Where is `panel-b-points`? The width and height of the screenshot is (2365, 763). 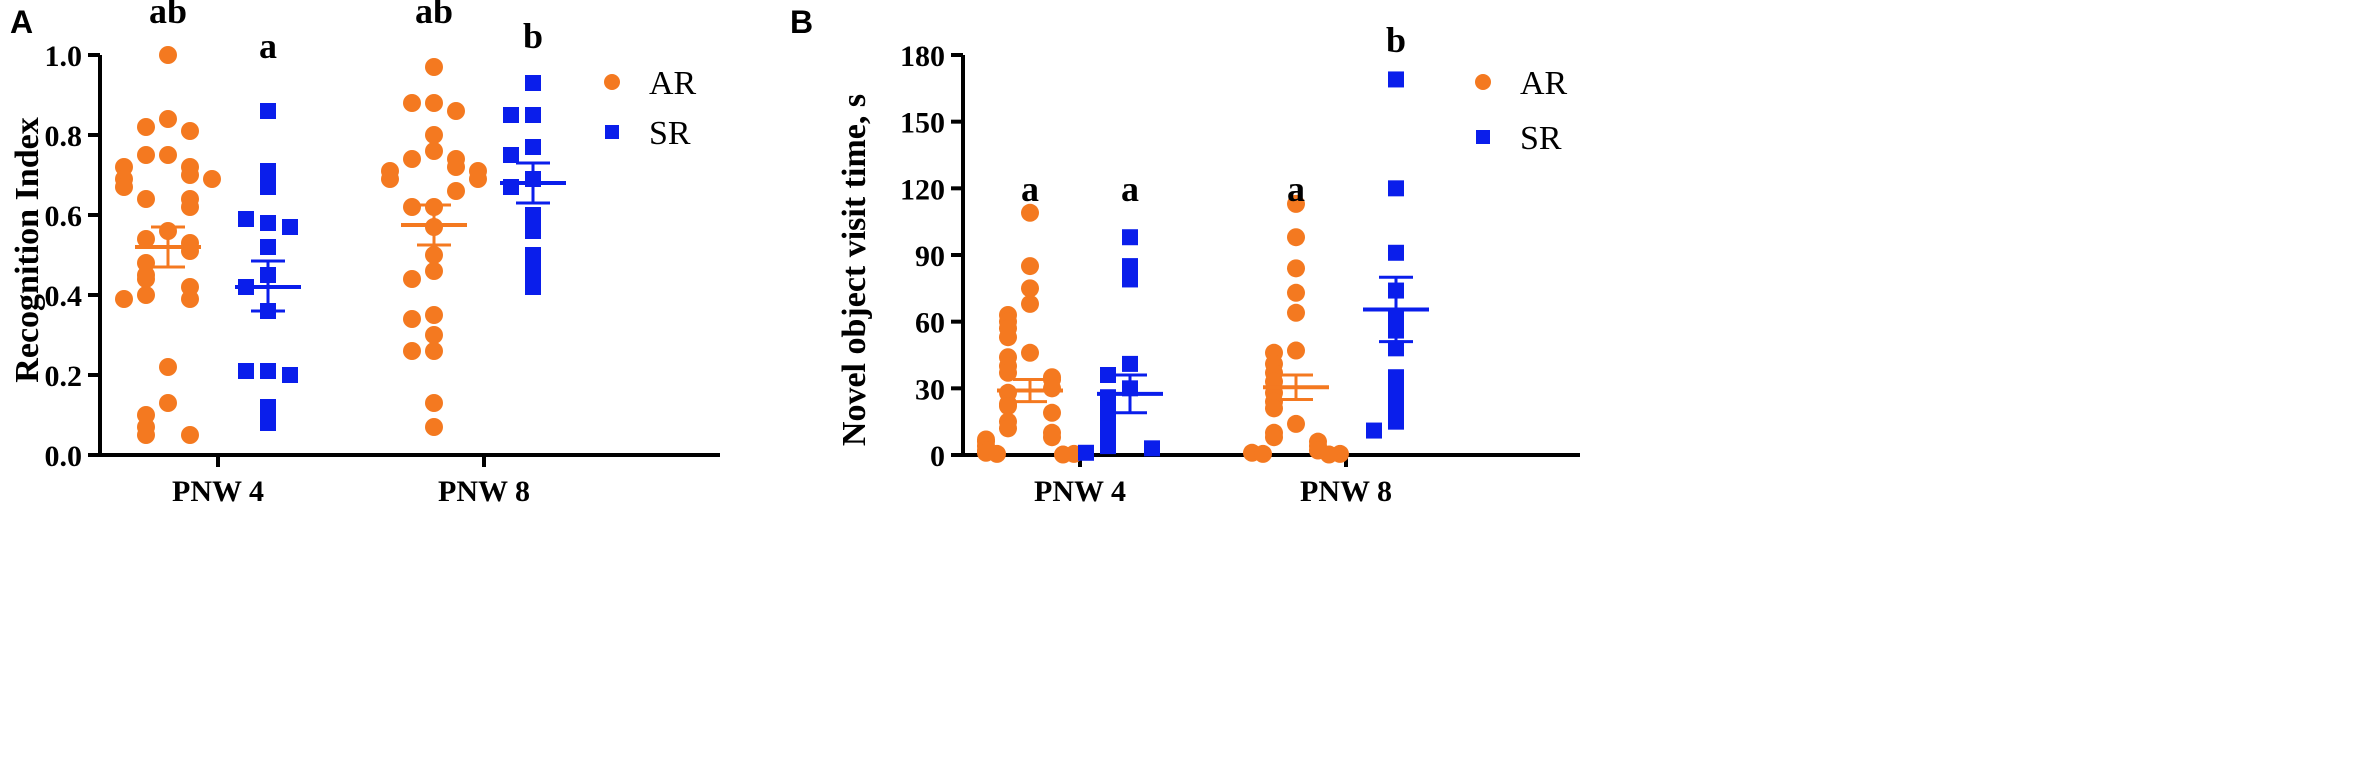 panel-b-points is located at coordinates (1190, 267).